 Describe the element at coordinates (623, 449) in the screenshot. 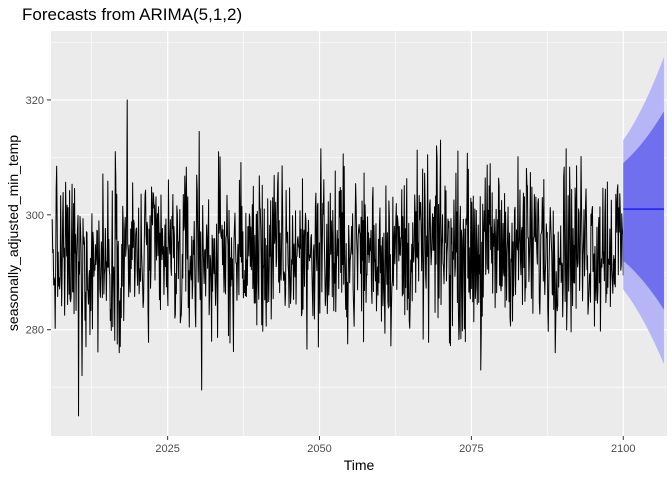

I see `x-tick-label: 2100` at that location.